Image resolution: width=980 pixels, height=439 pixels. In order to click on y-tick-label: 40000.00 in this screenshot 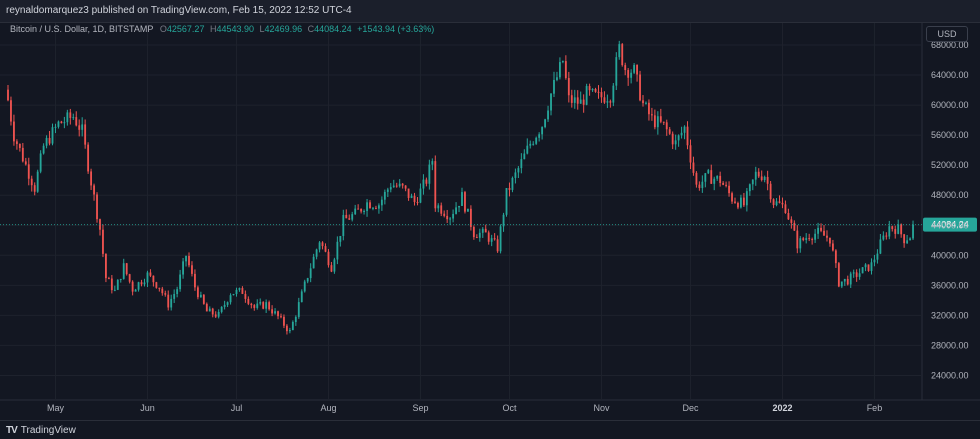, I will do `click(950, 255)`.